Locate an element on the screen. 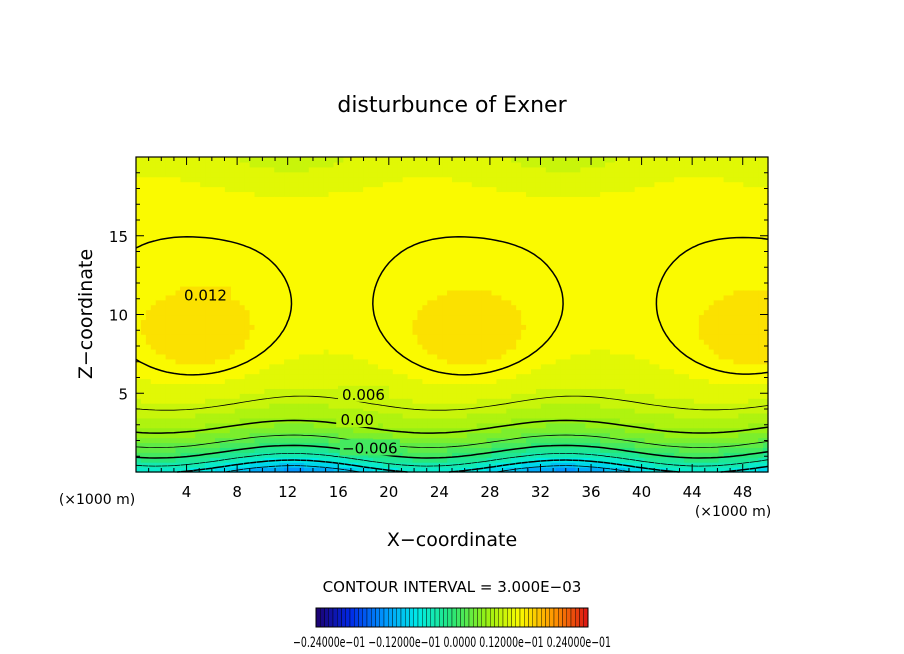  colorbar-frame is located at coordinates (452, 617).